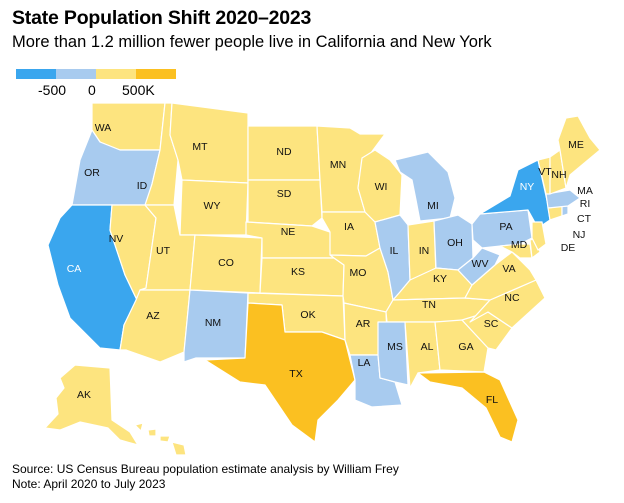  I want to click on state-label-GA: GA, so click(465, 347).